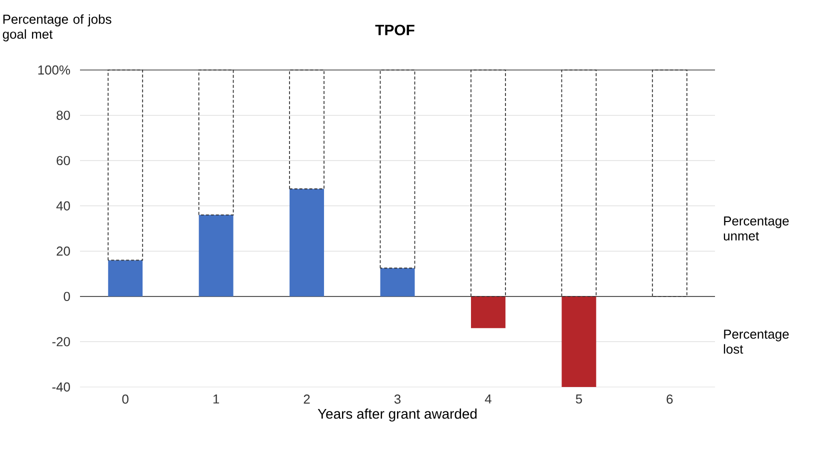 The image size is (831, 452). I want to click on y-tick-label: 0, so click(67, 297).